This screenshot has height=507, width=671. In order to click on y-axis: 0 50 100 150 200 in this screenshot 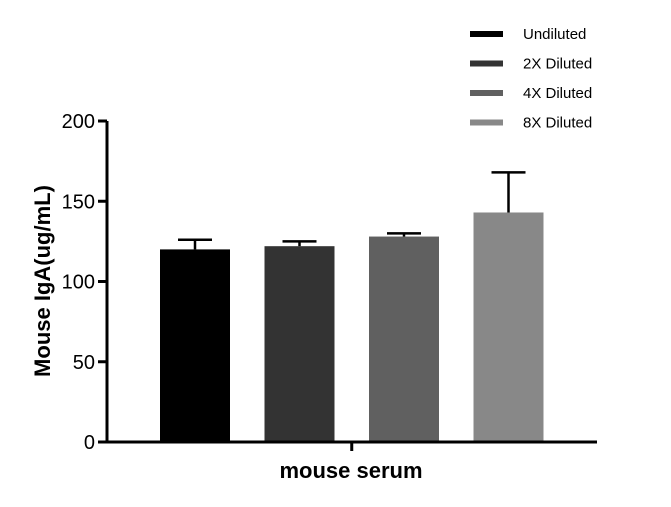, I will do `click(85, 282)`.